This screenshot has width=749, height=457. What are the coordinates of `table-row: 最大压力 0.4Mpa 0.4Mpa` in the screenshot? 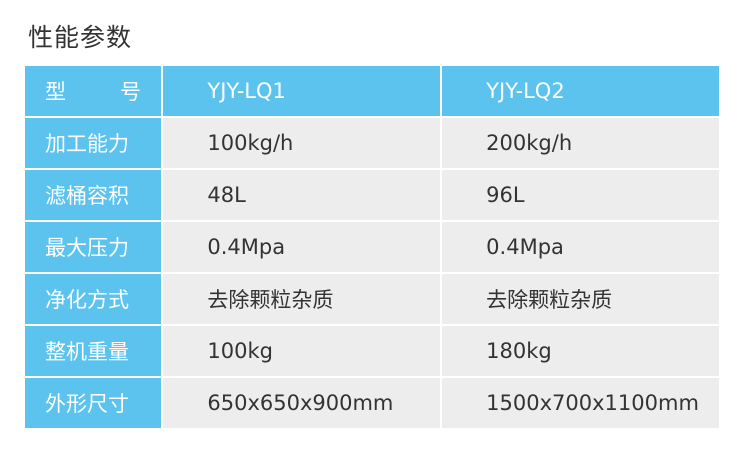 It's located at (372, 247).